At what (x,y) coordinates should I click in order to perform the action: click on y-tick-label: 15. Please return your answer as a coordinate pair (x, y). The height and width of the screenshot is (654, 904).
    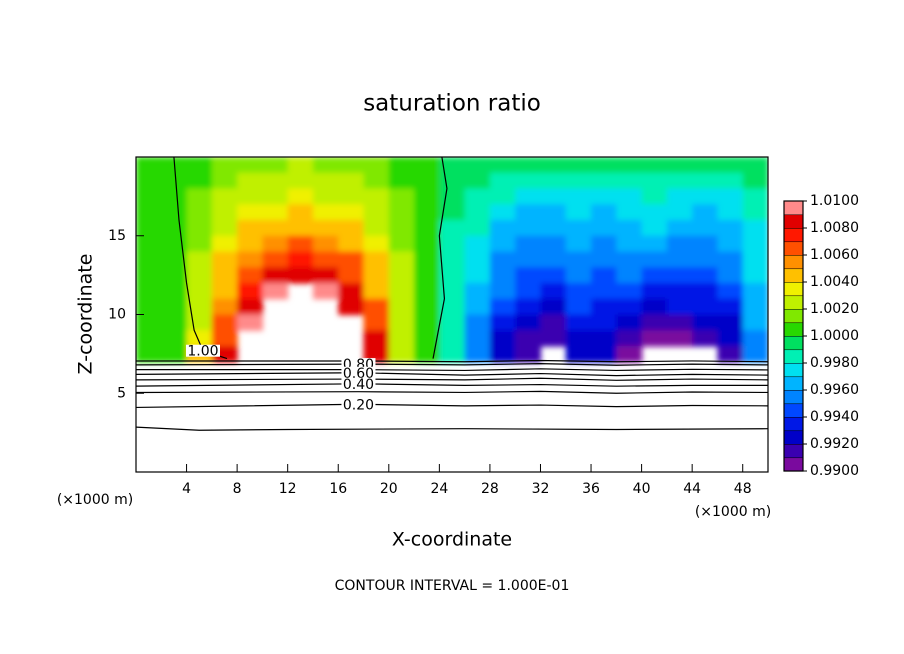
    Looking at the image, I should click on (117, 236).